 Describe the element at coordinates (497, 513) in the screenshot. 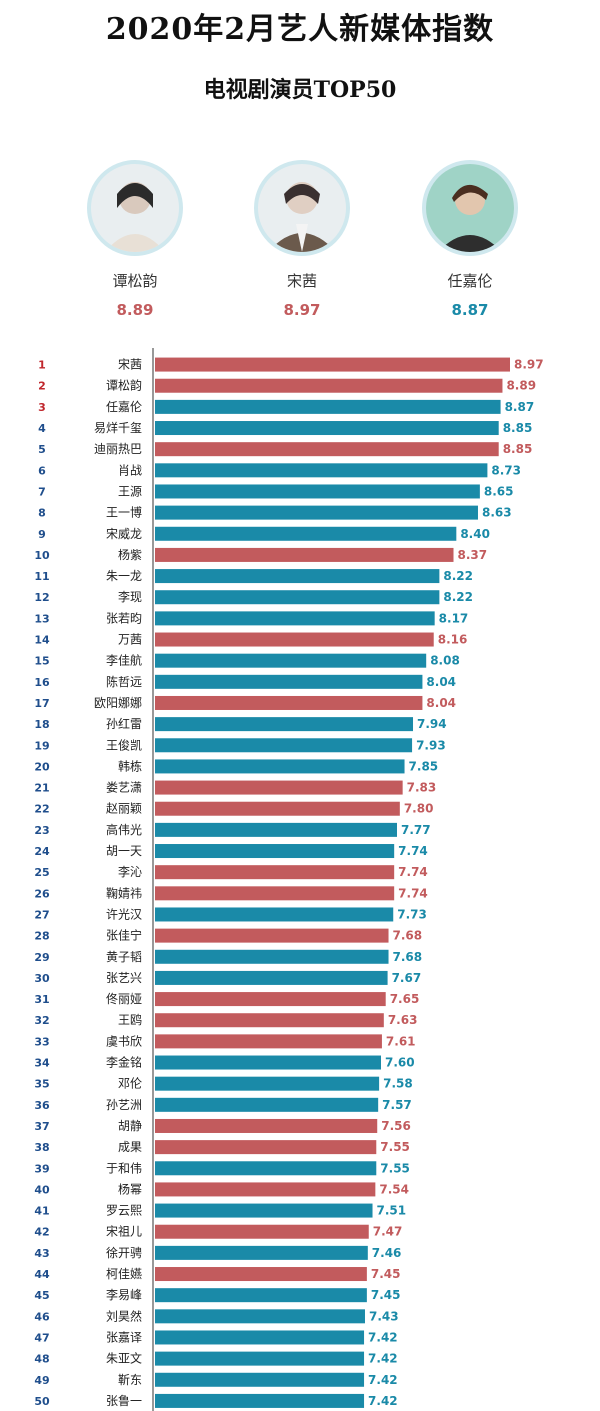

I see `value-label: 8.63` at that location.